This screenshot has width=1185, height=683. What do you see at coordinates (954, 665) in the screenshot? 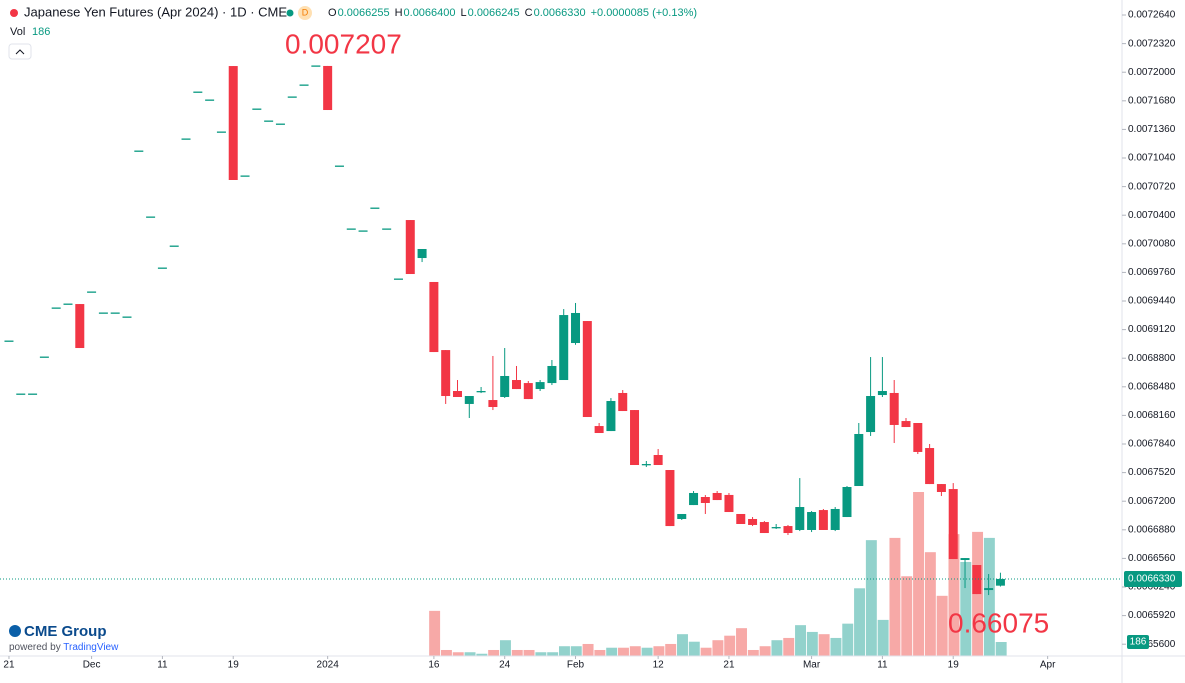
I see `x-tick-label: 19` at bounding box center [954, 665].